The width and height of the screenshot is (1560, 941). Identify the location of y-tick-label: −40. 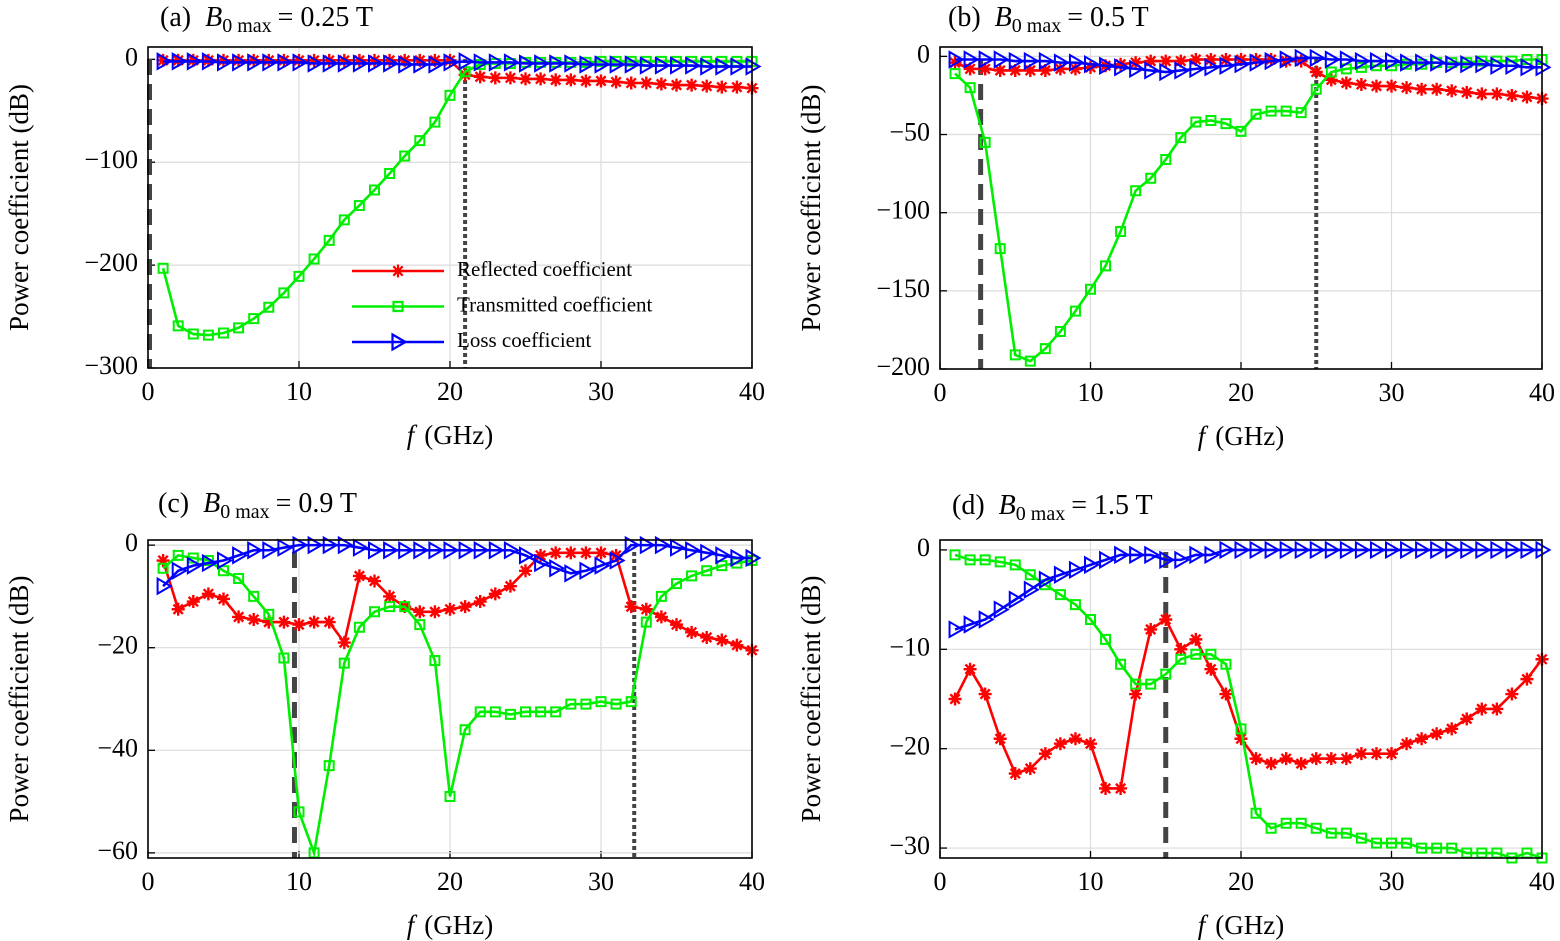
(117, 747).